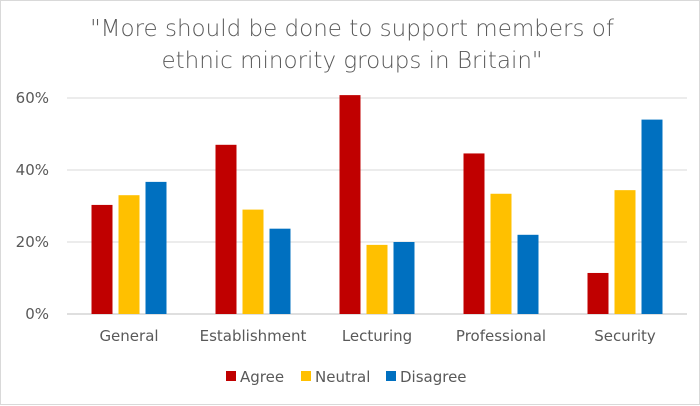 This screenshot has width=700, height=406. Describe the element at coordinates (501, 253) in the screenshot. I see `bar-neutral-professional` at that location.